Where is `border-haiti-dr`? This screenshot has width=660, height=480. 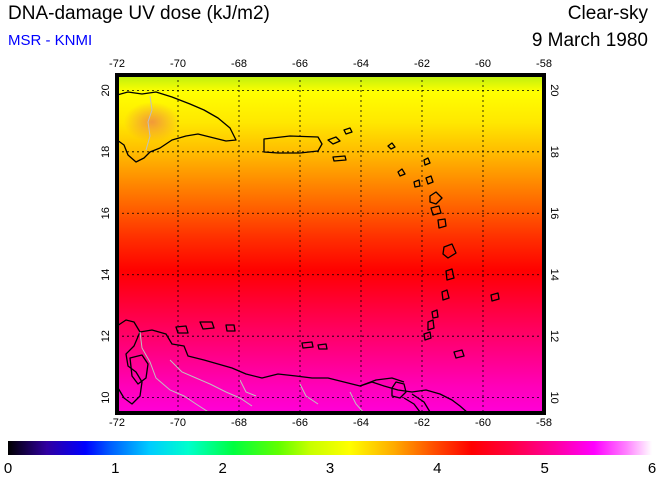
border-haiti-dr is located at coordinates (149, 123).